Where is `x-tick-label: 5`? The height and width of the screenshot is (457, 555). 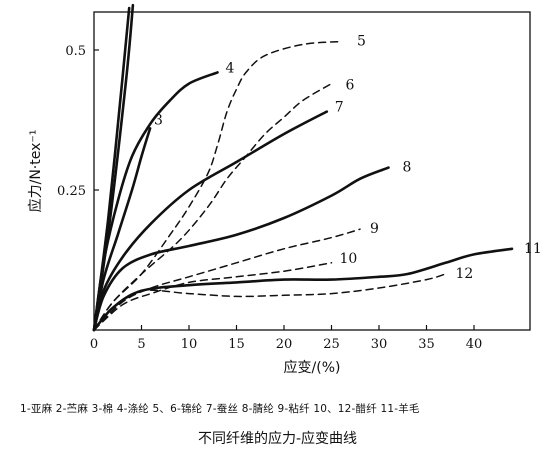 x-tick-label: 5 is located at coordinates (141, 344).